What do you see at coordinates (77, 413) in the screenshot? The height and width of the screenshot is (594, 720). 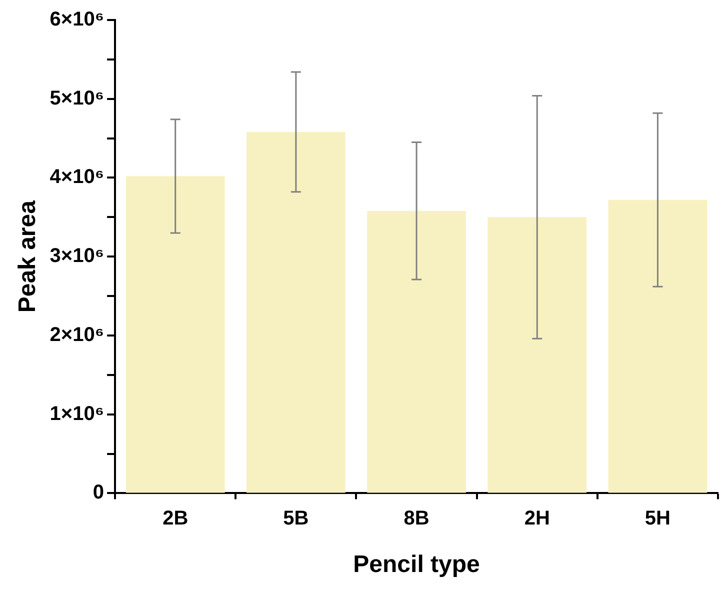 I see `y-tick-label: 1×10⁶` at bounding box center [77, 413].